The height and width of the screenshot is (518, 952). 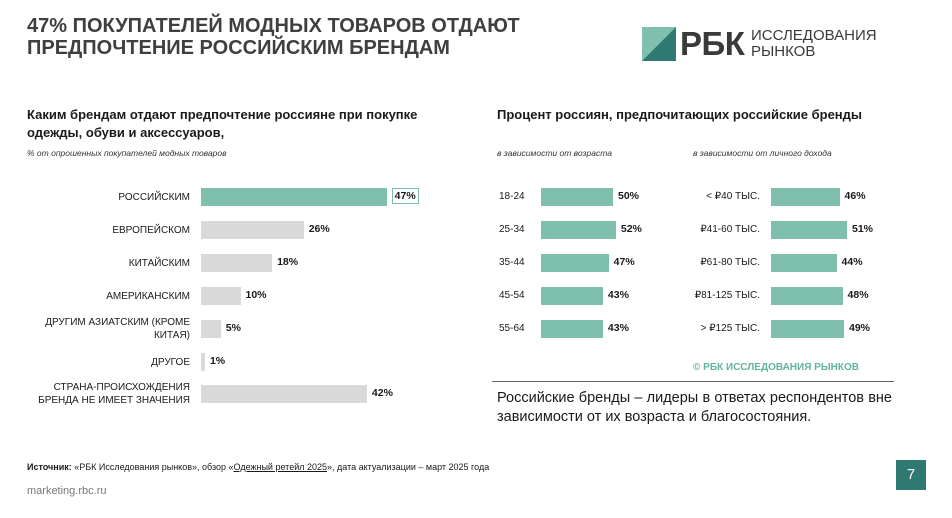 I want to click on age-value-label: 50%, so click(x=629, y=196).